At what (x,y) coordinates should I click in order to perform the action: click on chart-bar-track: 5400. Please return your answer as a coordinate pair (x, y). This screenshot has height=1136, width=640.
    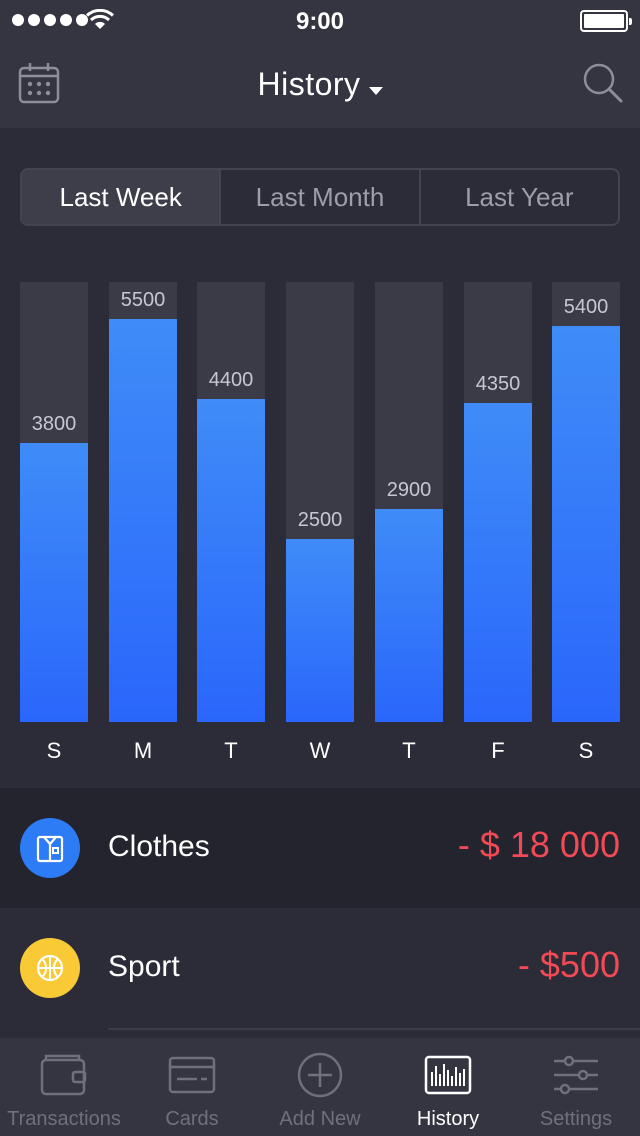
    Looking at the image, I should click on (586, 502).